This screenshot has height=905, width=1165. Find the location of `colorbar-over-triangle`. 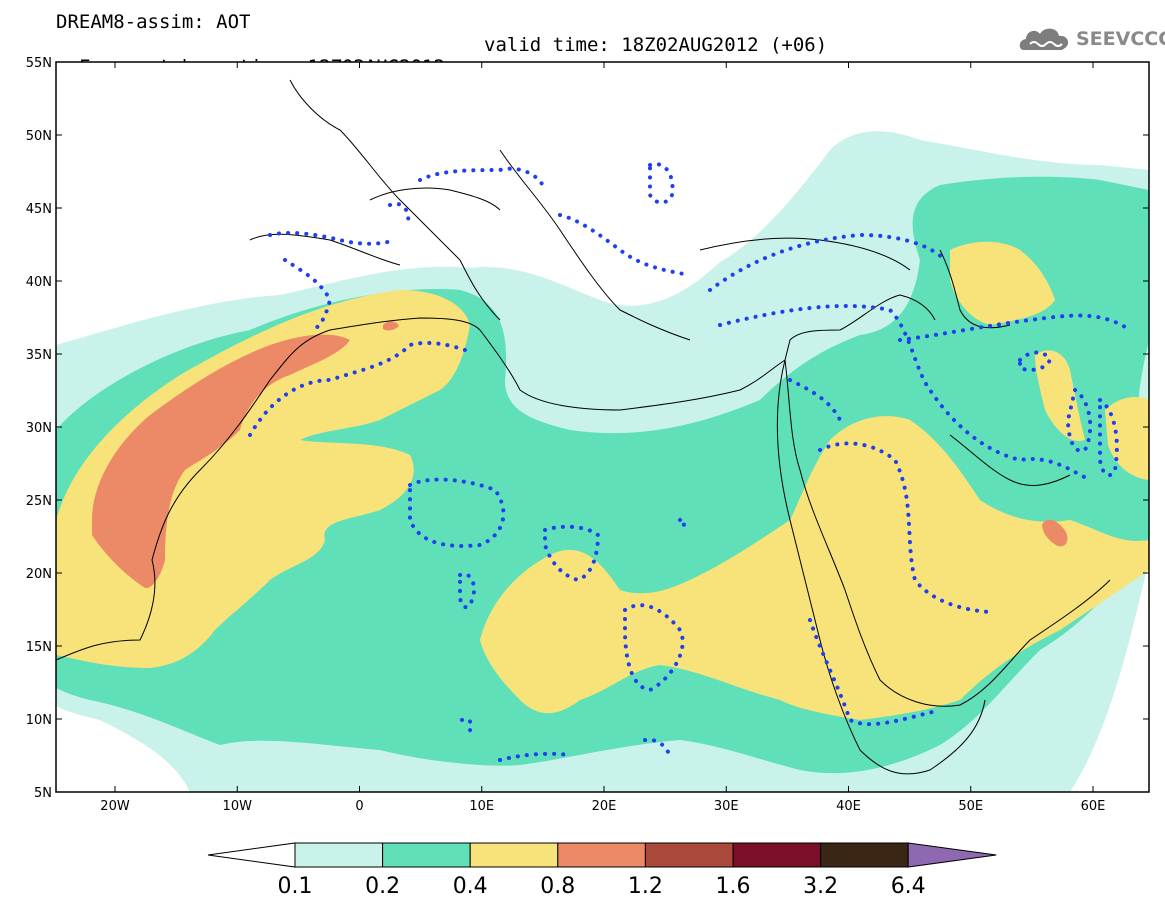

colorbar-over-triangle is located at coordinates (952, 855).